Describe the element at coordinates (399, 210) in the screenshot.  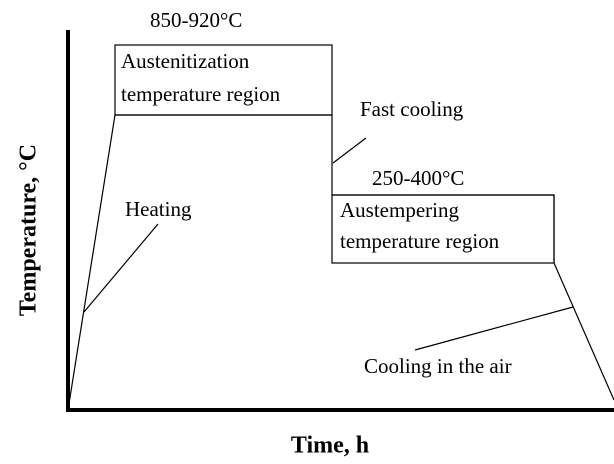
I see `stage-label: Austempering` at that location.